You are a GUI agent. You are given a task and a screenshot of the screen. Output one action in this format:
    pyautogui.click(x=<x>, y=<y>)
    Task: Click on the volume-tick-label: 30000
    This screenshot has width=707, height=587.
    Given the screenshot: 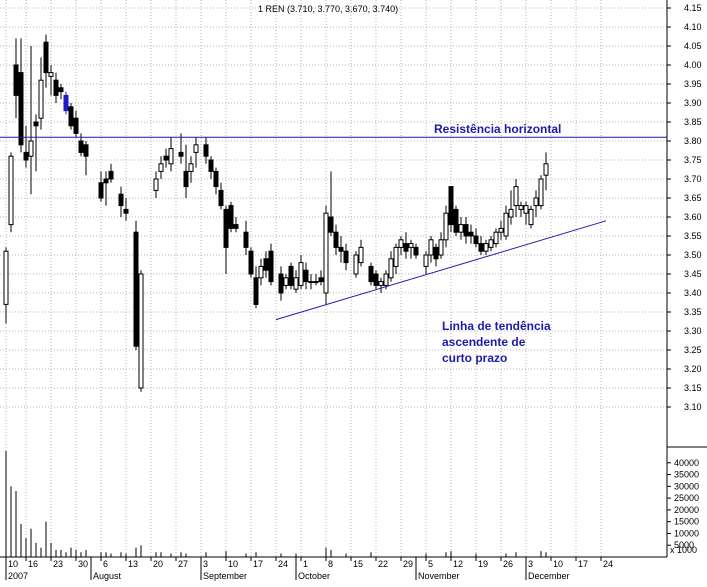 What is the action you would take?
    pyautogui.click(x=686, y=486)
    